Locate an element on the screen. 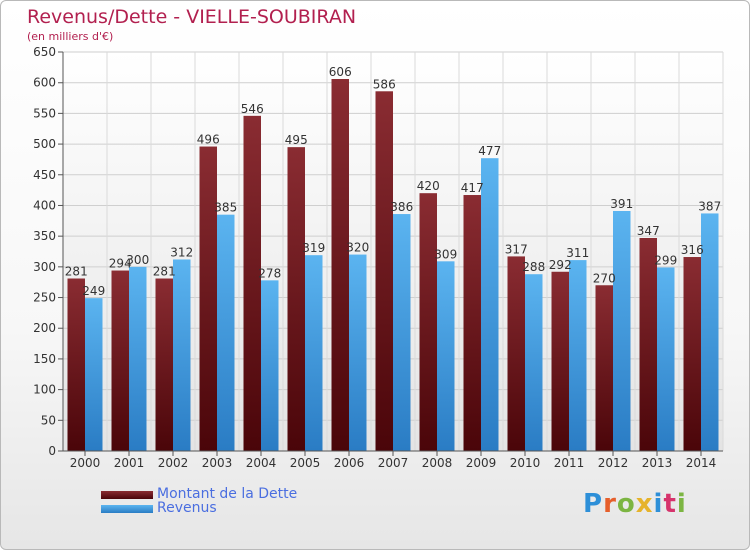 The image size is (750, 550). logo-letter: o is located at coordinates (626, 504).